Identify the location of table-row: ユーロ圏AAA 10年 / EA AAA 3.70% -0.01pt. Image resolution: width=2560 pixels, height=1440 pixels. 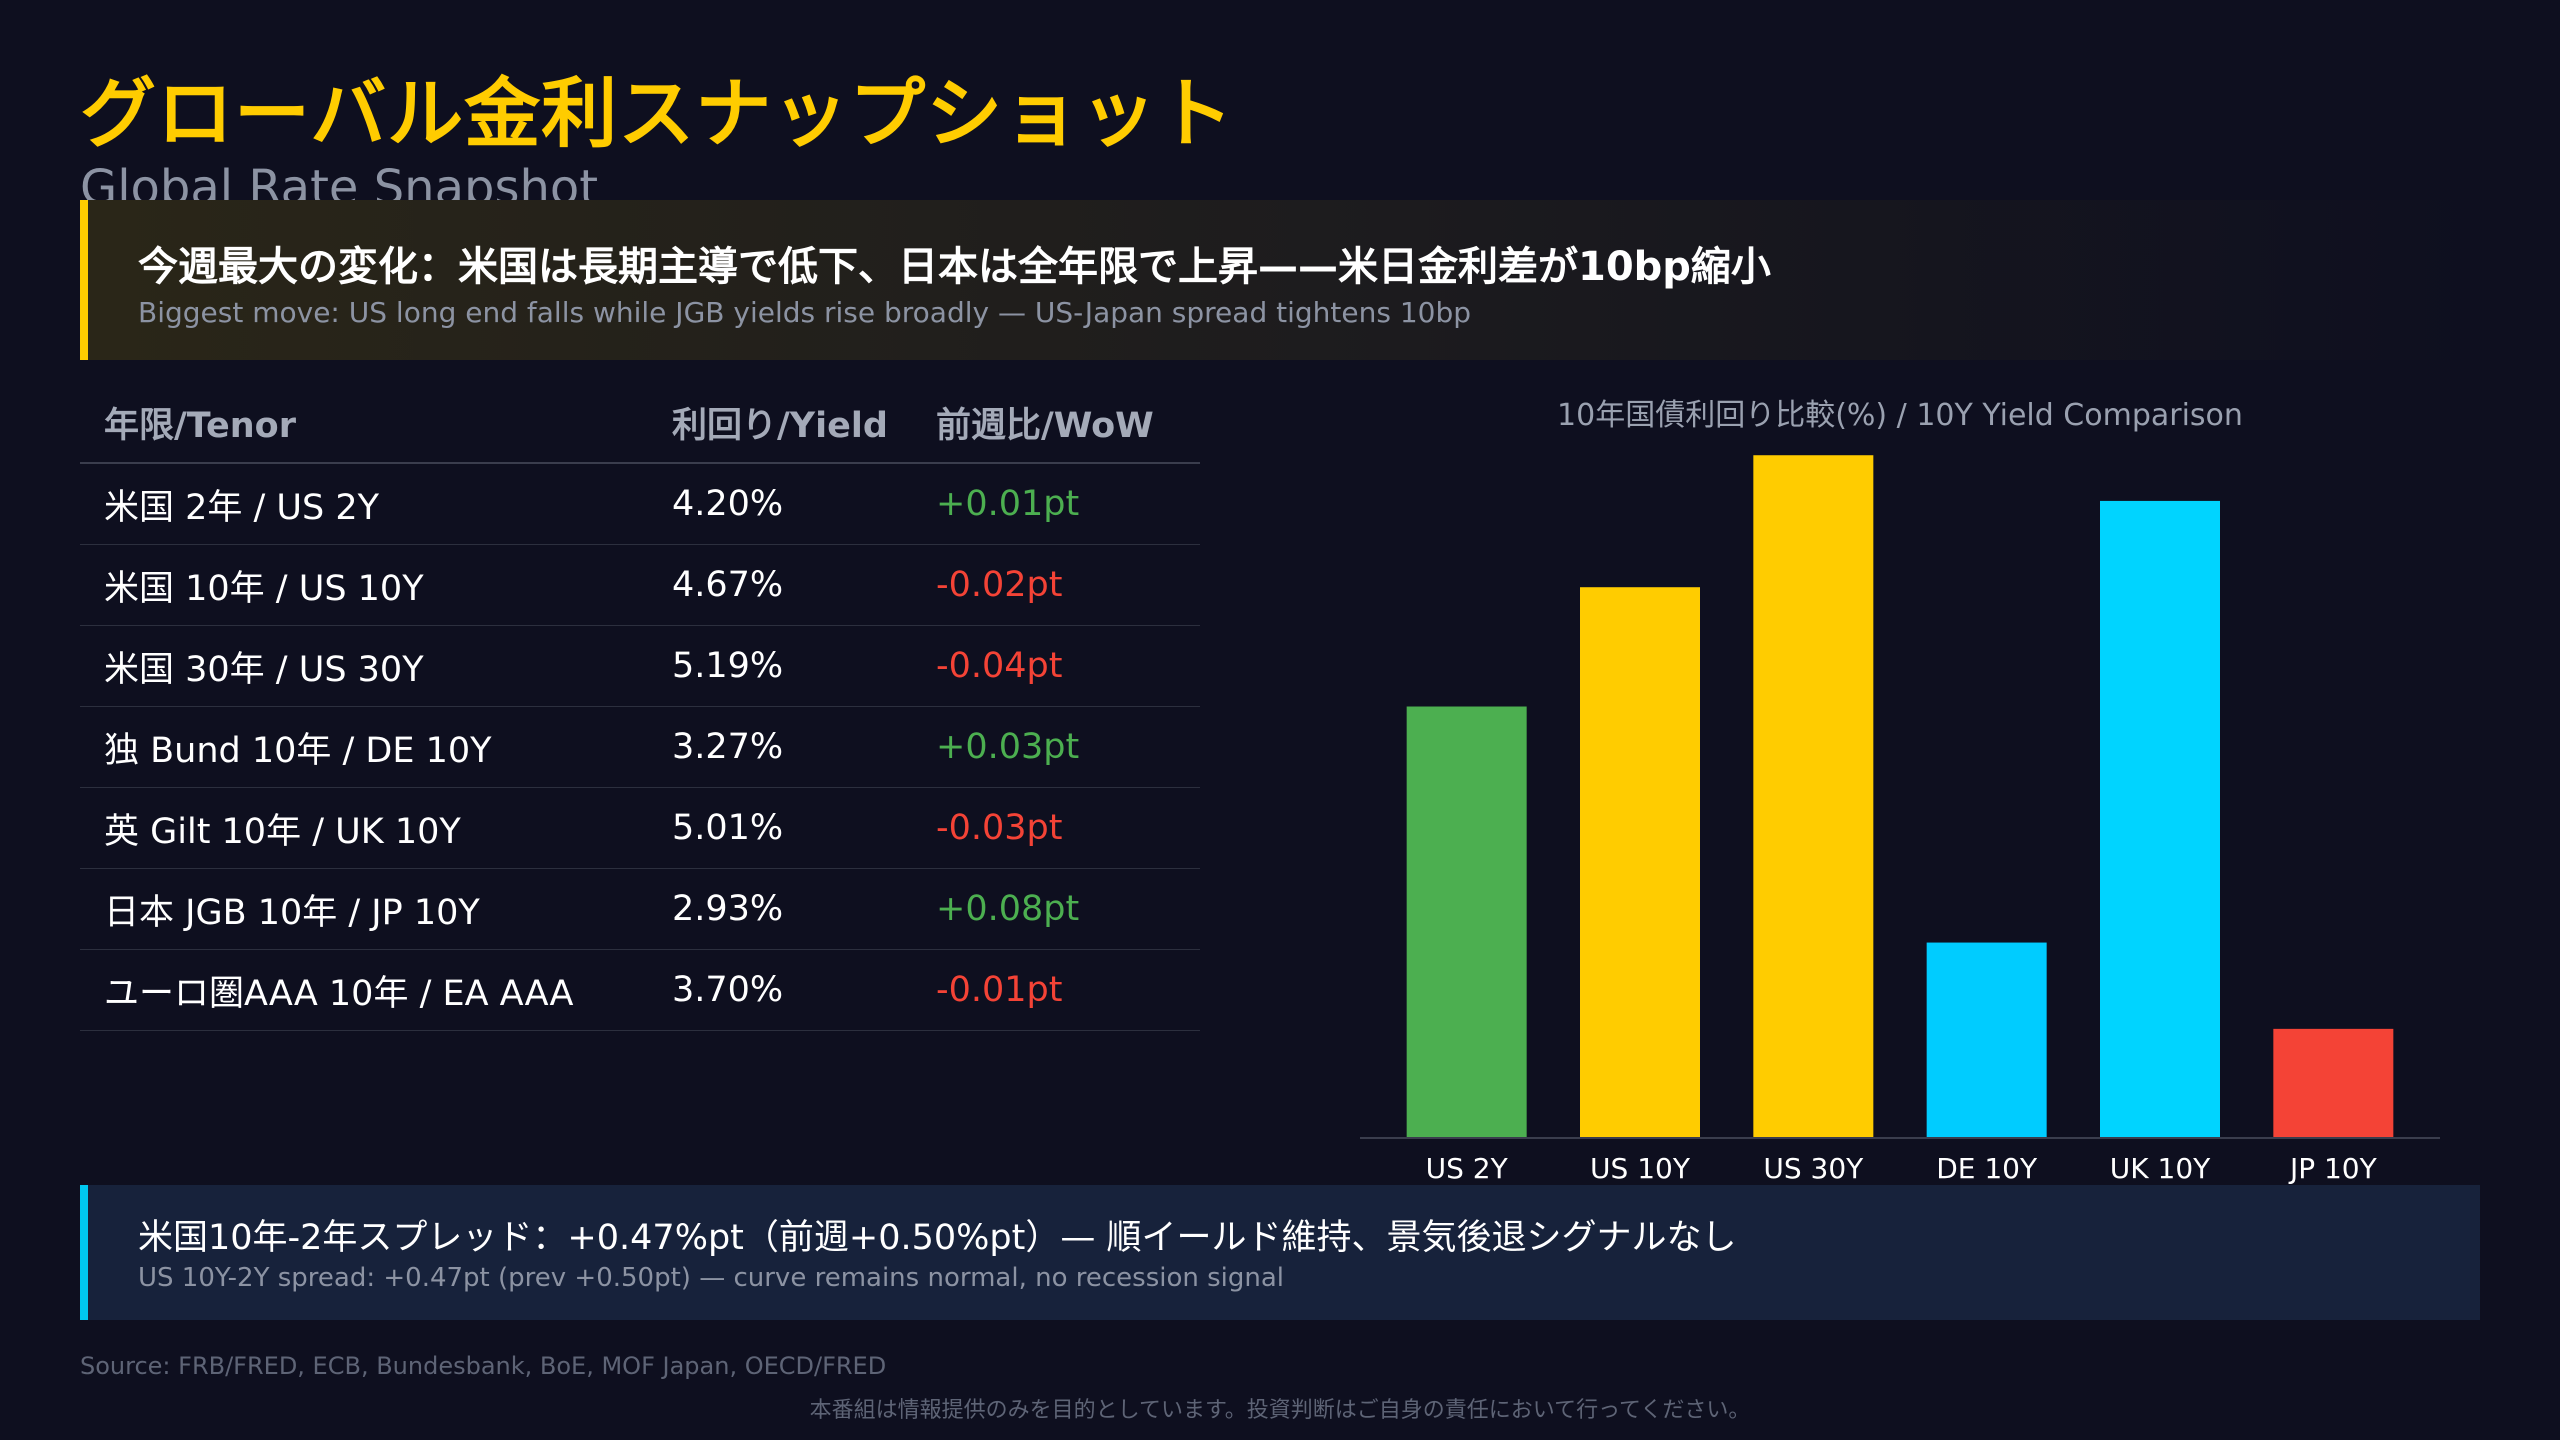
(640, 990).